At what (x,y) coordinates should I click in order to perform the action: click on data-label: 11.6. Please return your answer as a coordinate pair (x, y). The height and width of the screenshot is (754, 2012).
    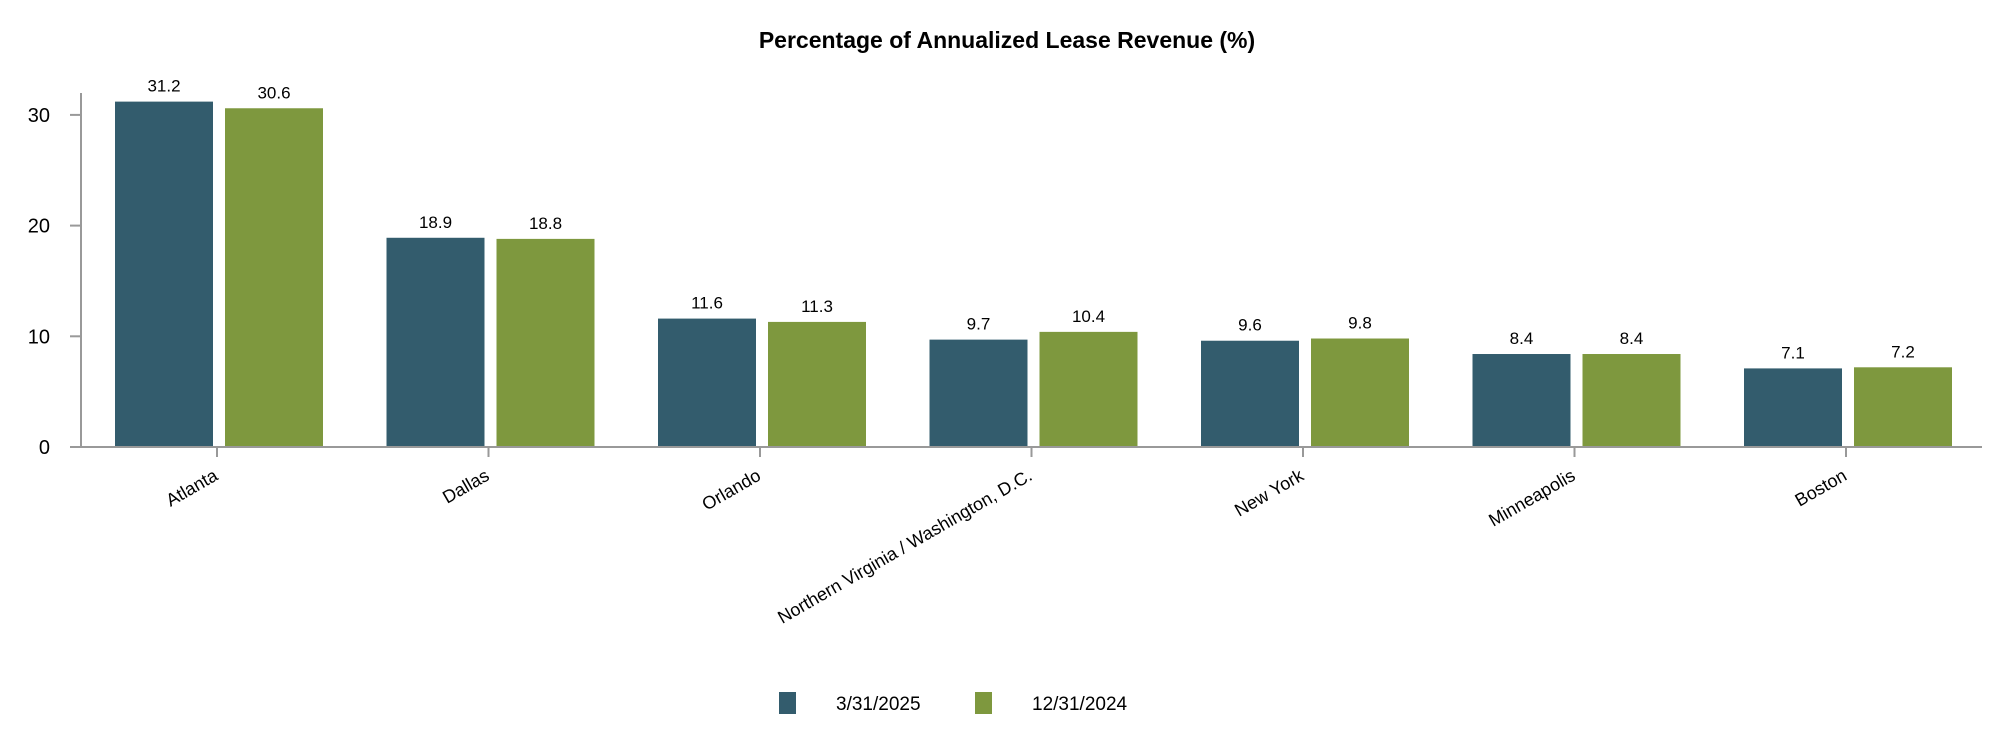
    Looking at the image, I should click on (707, 303).